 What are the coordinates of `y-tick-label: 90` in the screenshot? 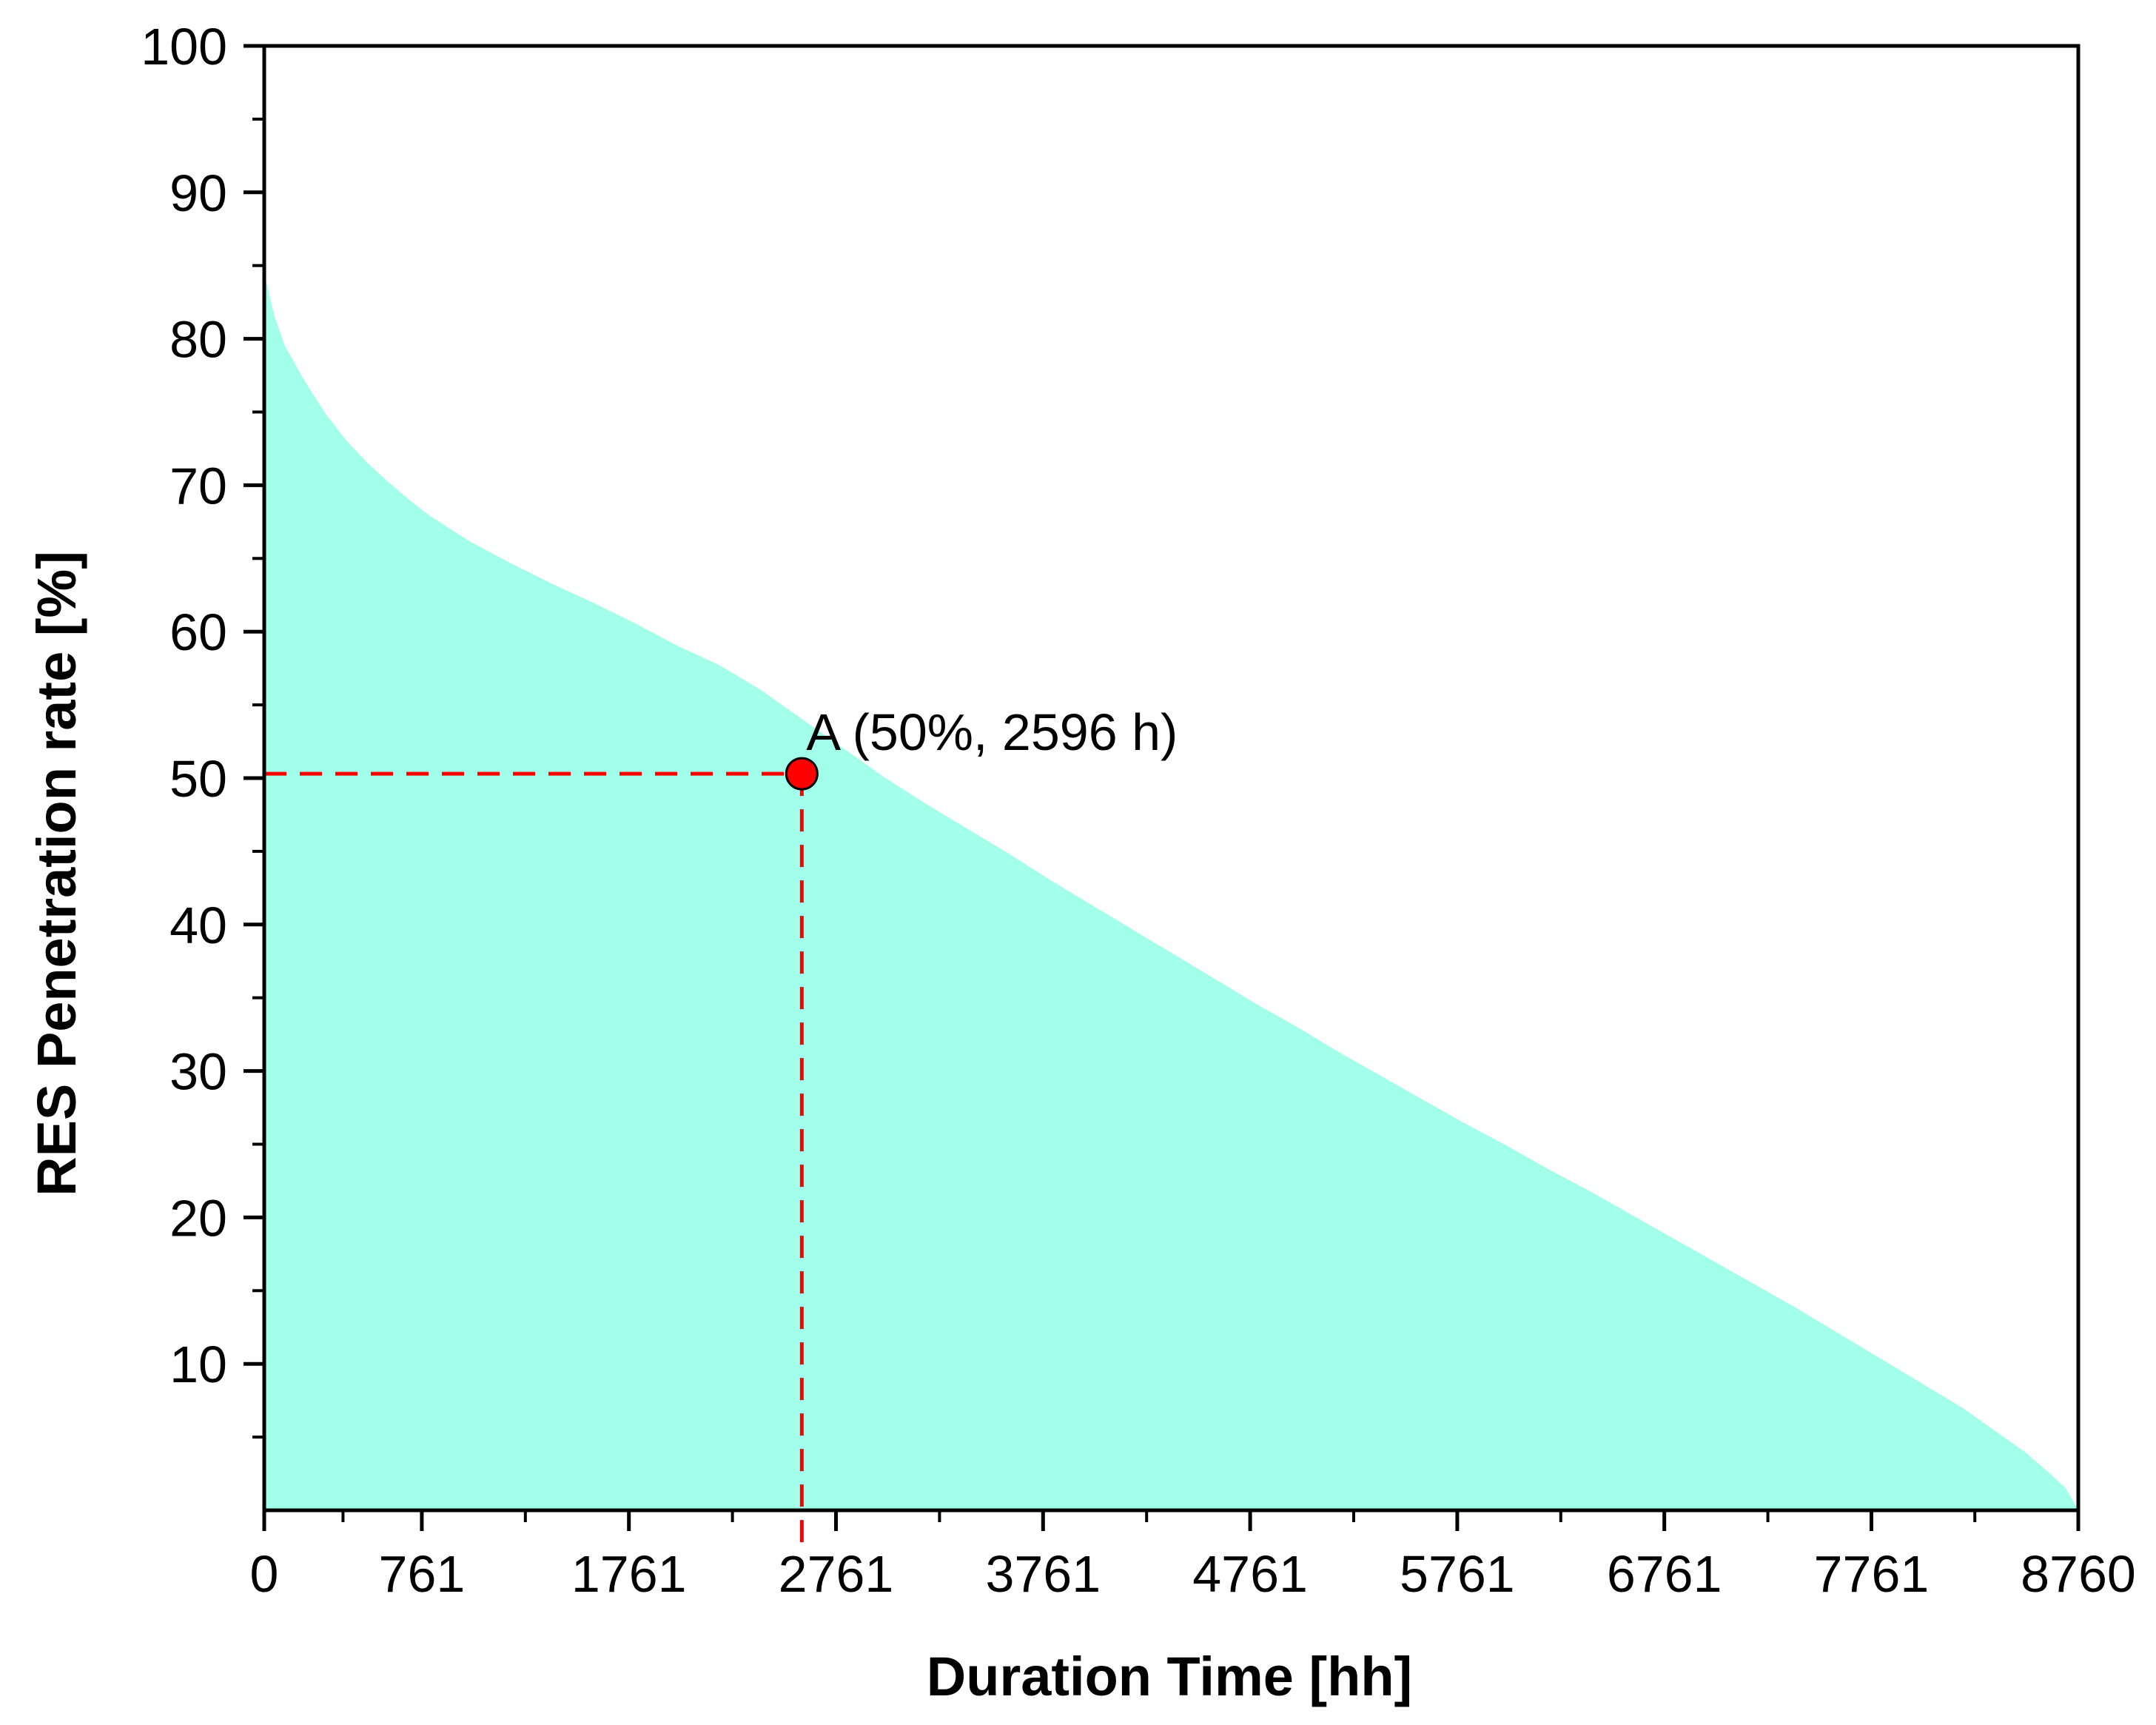 It's located at (198, 193).